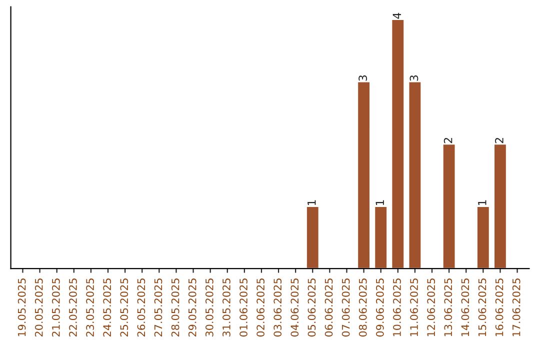  I want to click on x-tick-label: 01.06.2025, so click(244, 307).